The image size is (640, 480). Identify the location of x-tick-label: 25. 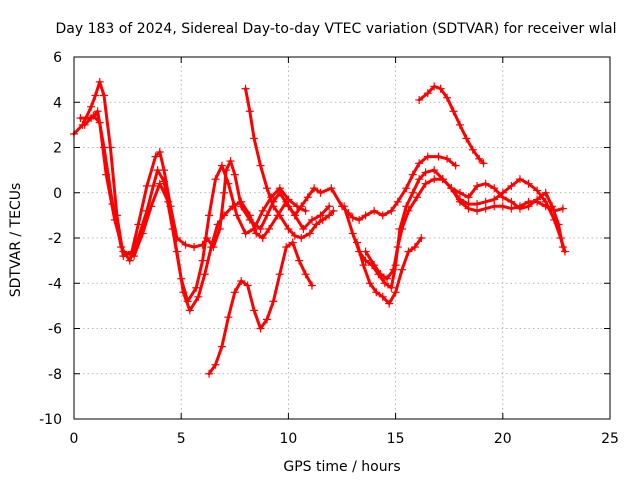
(610, 439).